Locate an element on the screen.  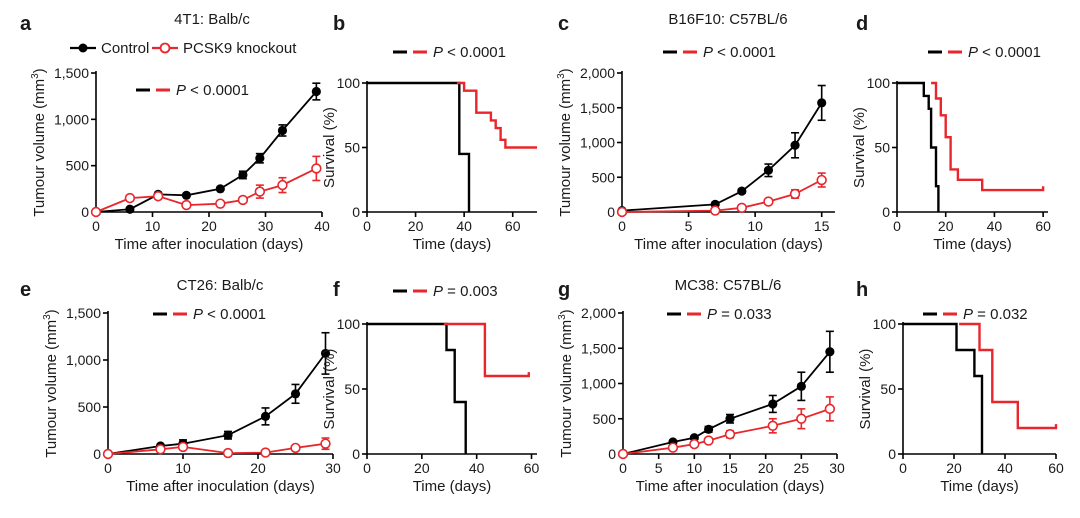
panel-label: c is located at coordinates (563, 24).